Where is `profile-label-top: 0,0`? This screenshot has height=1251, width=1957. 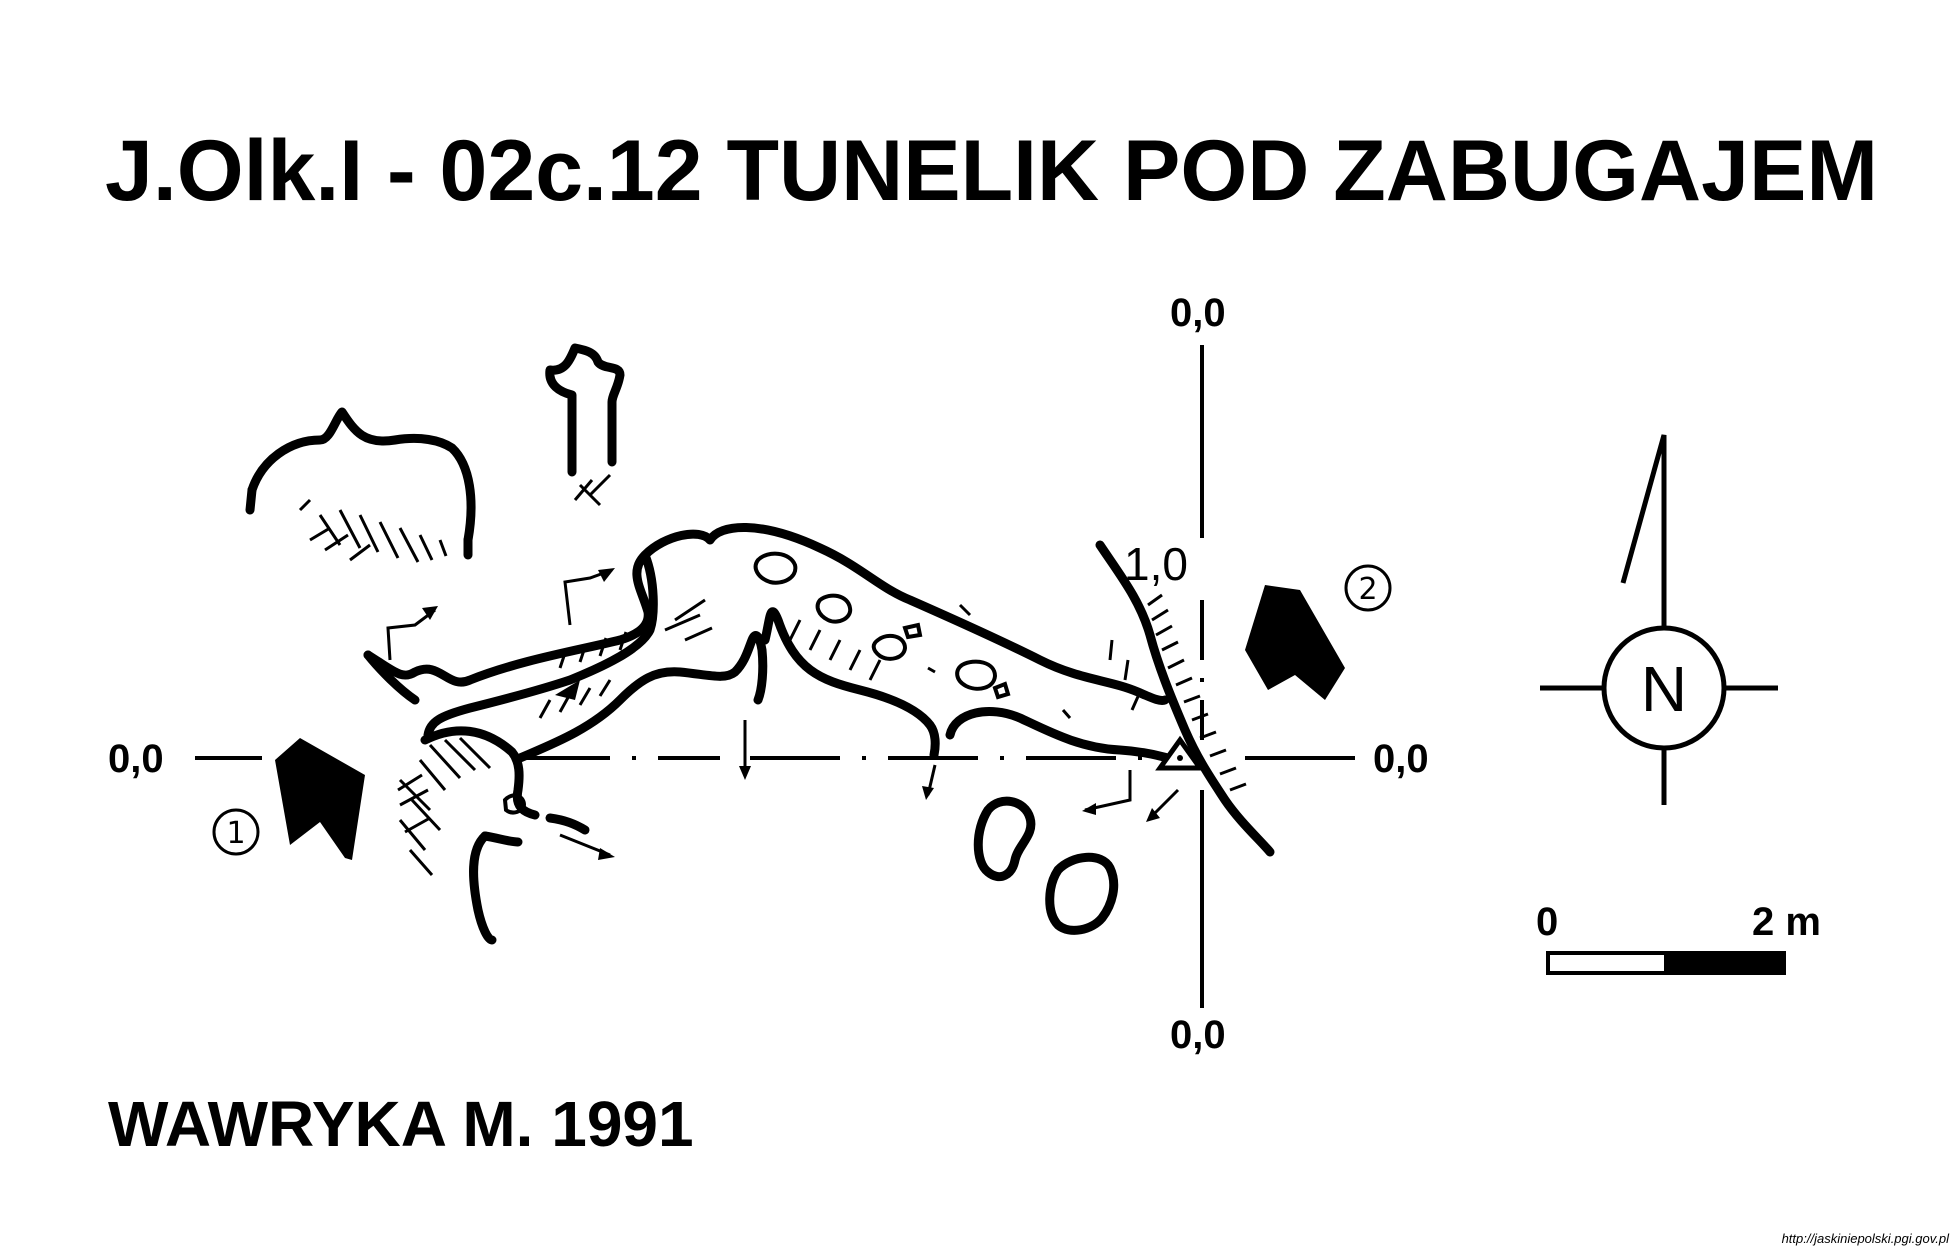 profile-label-top: 0,0 is located at coordinates (1198, 313).